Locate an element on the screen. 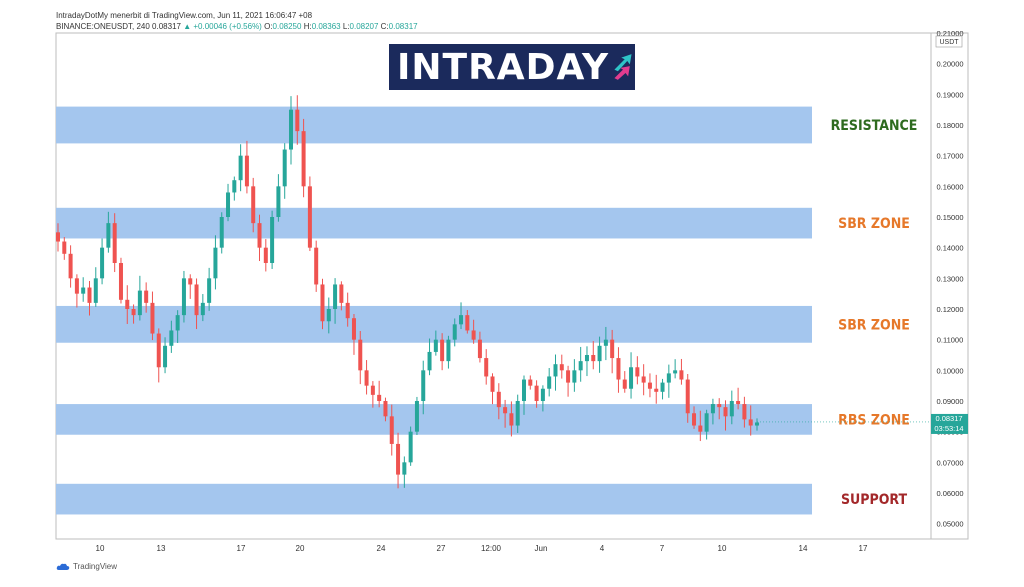 Image resolution: width=1024 pixels, height=587 pixels. high-value: 0.08363 is located at coordinates (326, 26).